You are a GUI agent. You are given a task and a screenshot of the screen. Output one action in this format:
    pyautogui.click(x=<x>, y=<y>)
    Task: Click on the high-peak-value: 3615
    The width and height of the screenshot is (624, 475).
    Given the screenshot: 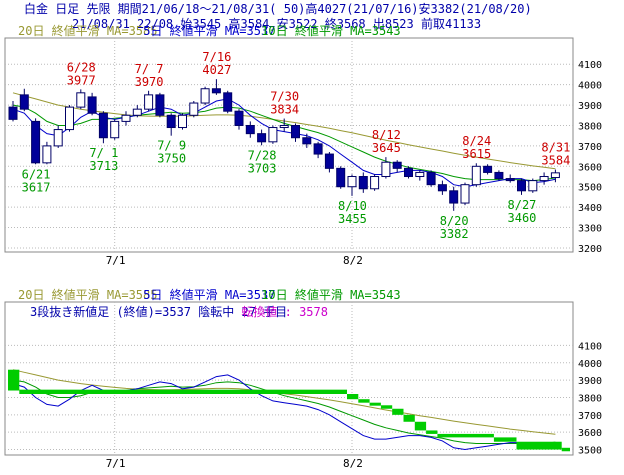 What is the action you would take?
    pyautogui.click(x=476, y=154)
    